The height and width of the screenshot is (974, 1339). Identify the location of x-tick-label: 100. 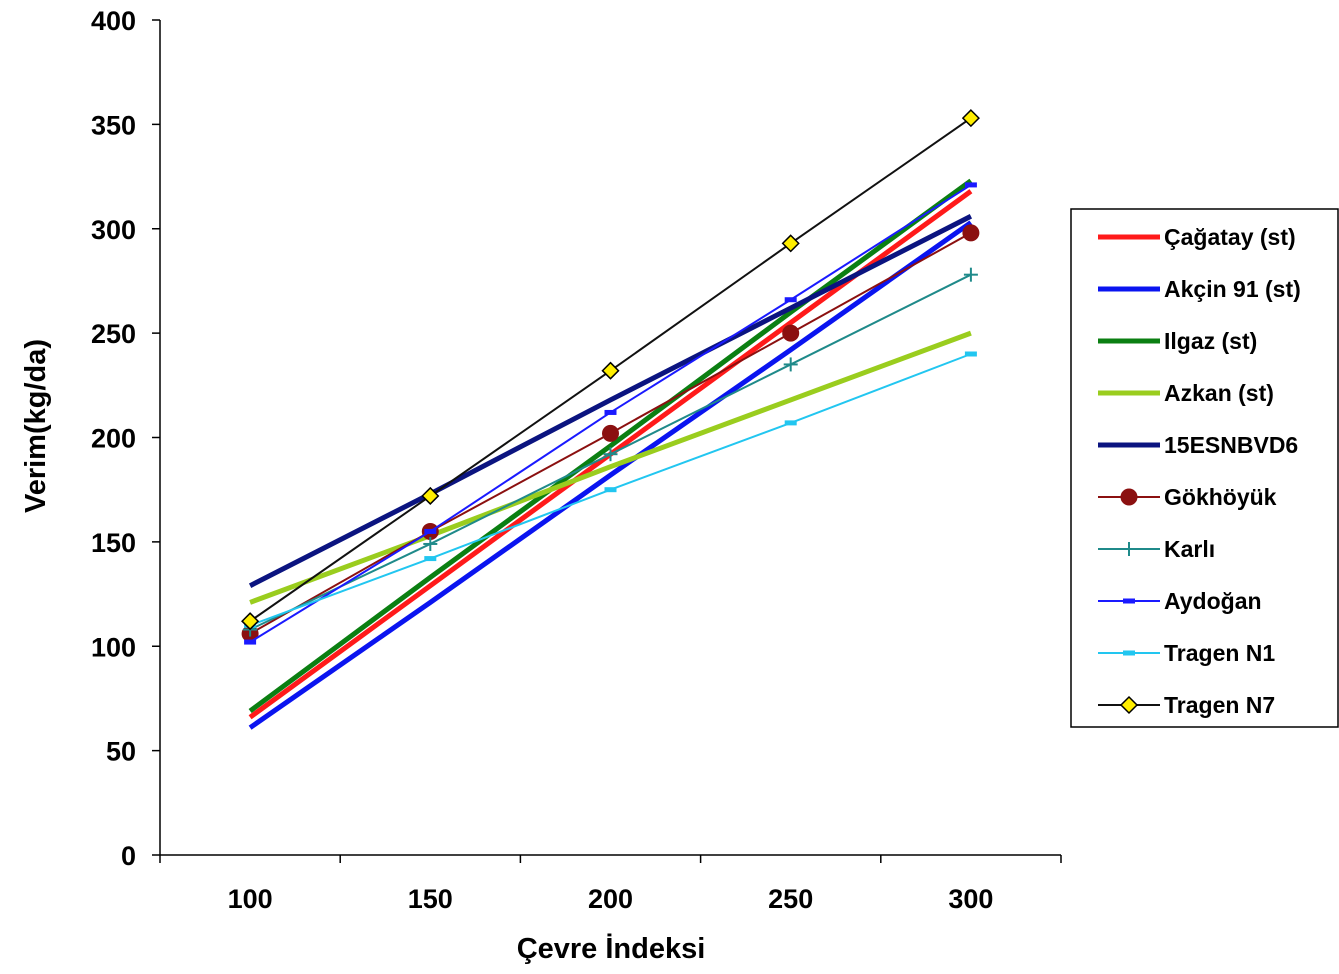
(250, 899).